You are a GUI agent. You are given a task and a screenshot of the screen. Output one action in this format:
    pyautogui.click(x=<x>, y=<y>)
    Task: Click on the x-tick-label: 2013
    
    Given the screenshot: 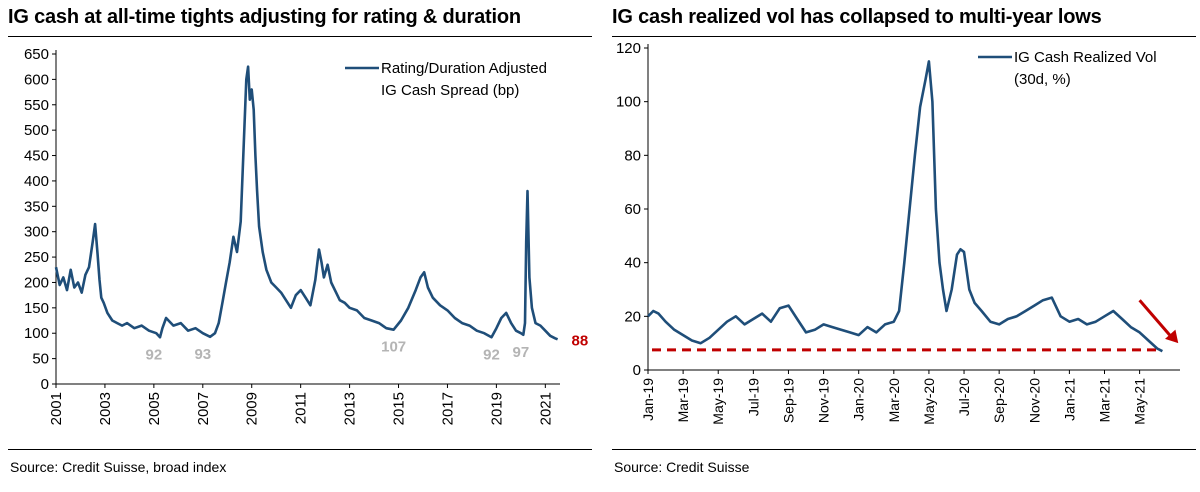 What is the action you would take?
    pyautogui.click(x=350, y=408)
    